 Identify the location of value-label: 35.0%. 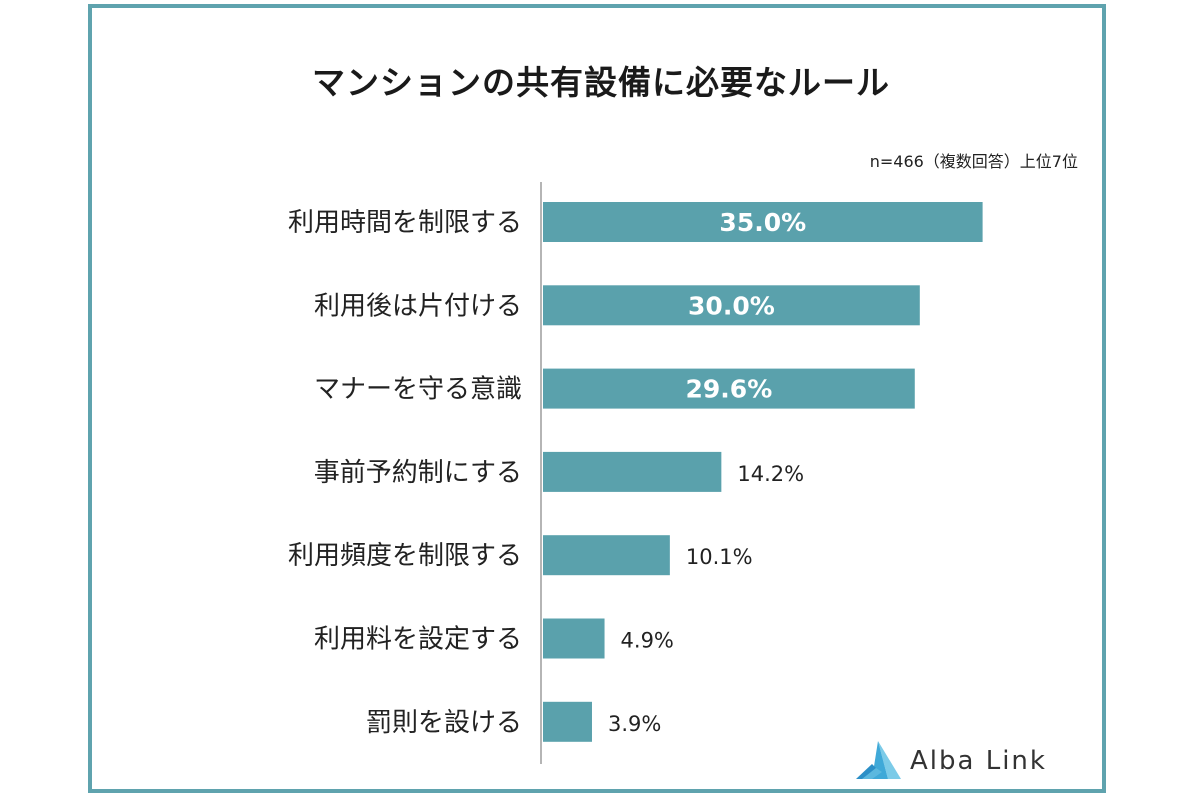
(762, 222).